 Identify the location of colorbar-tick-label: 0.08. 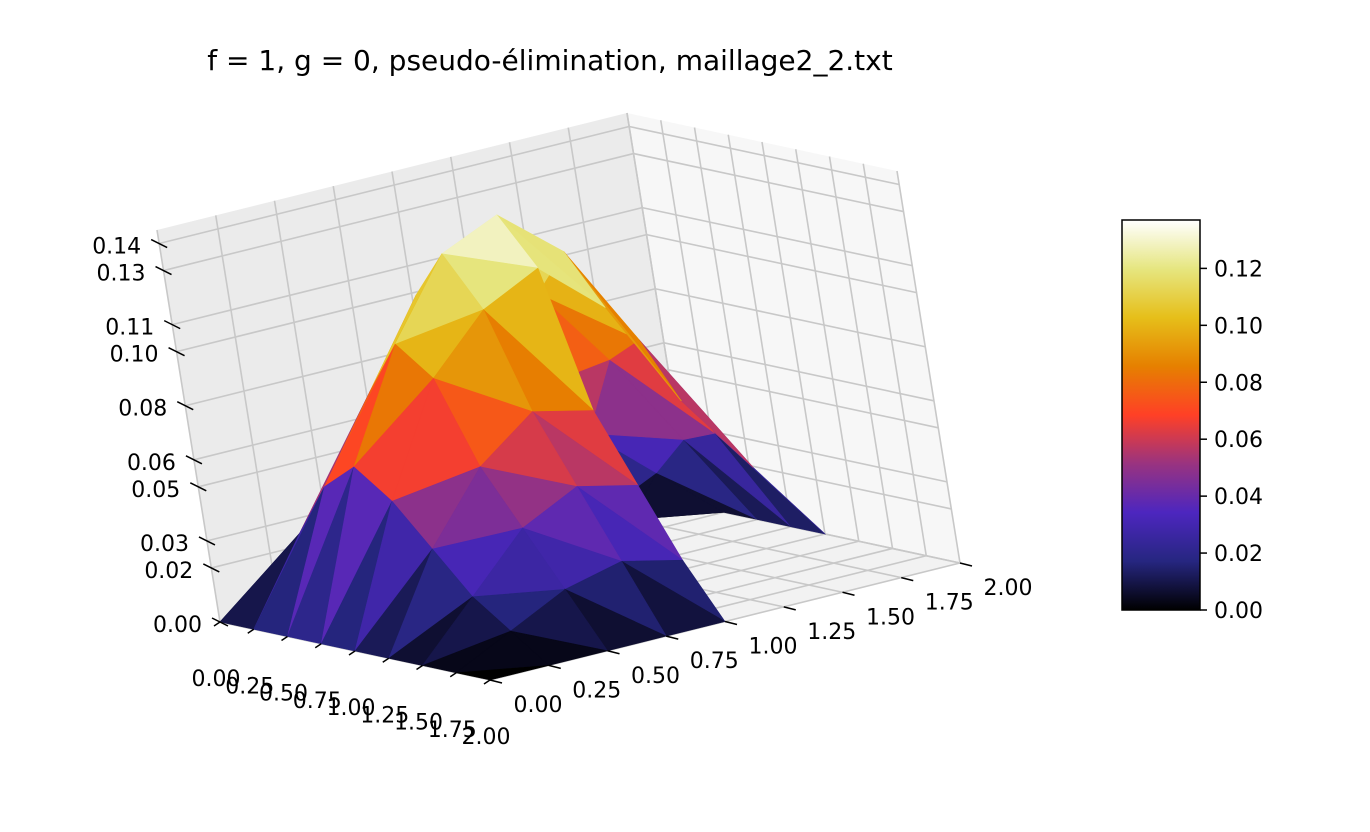
(1238, 383).